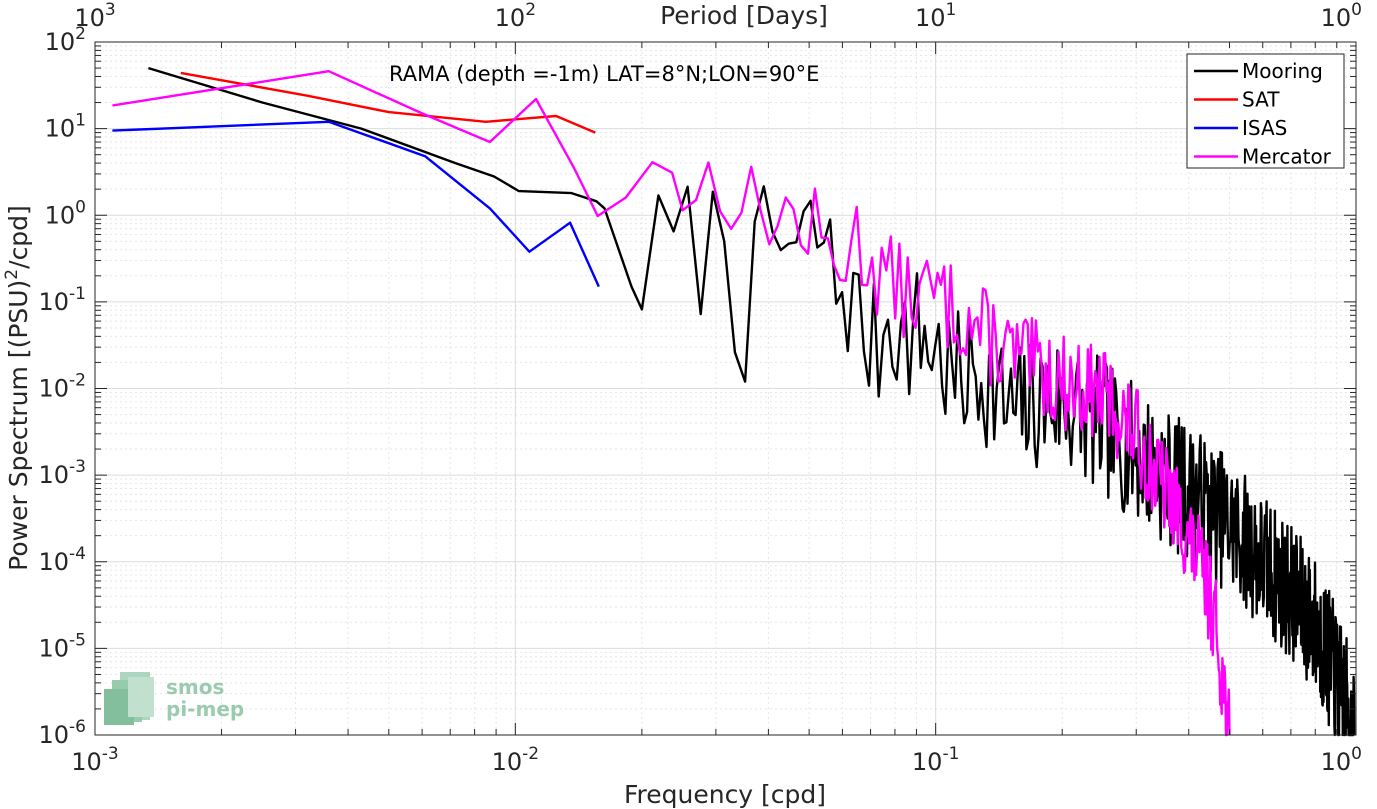 The height and width of the screenshot is (809, 1377). What do you see at coordinates (77, 381) in the screenshot?
I see `y-tick-label-exponent: -2` at bounding box center [77, 381].